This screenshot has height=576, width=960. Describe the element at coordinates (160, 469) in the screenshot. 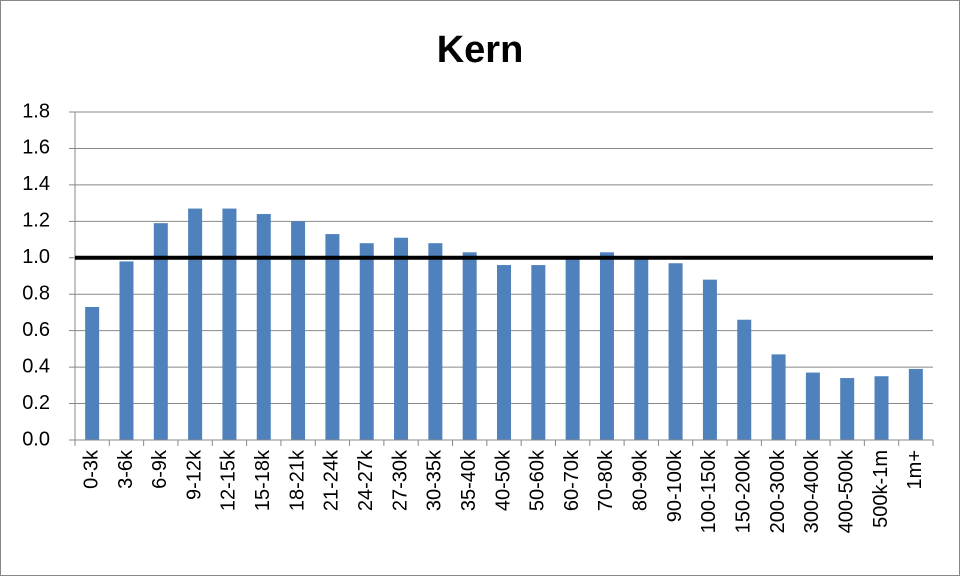

I see `x-tick-label: 6-9k` at that location.